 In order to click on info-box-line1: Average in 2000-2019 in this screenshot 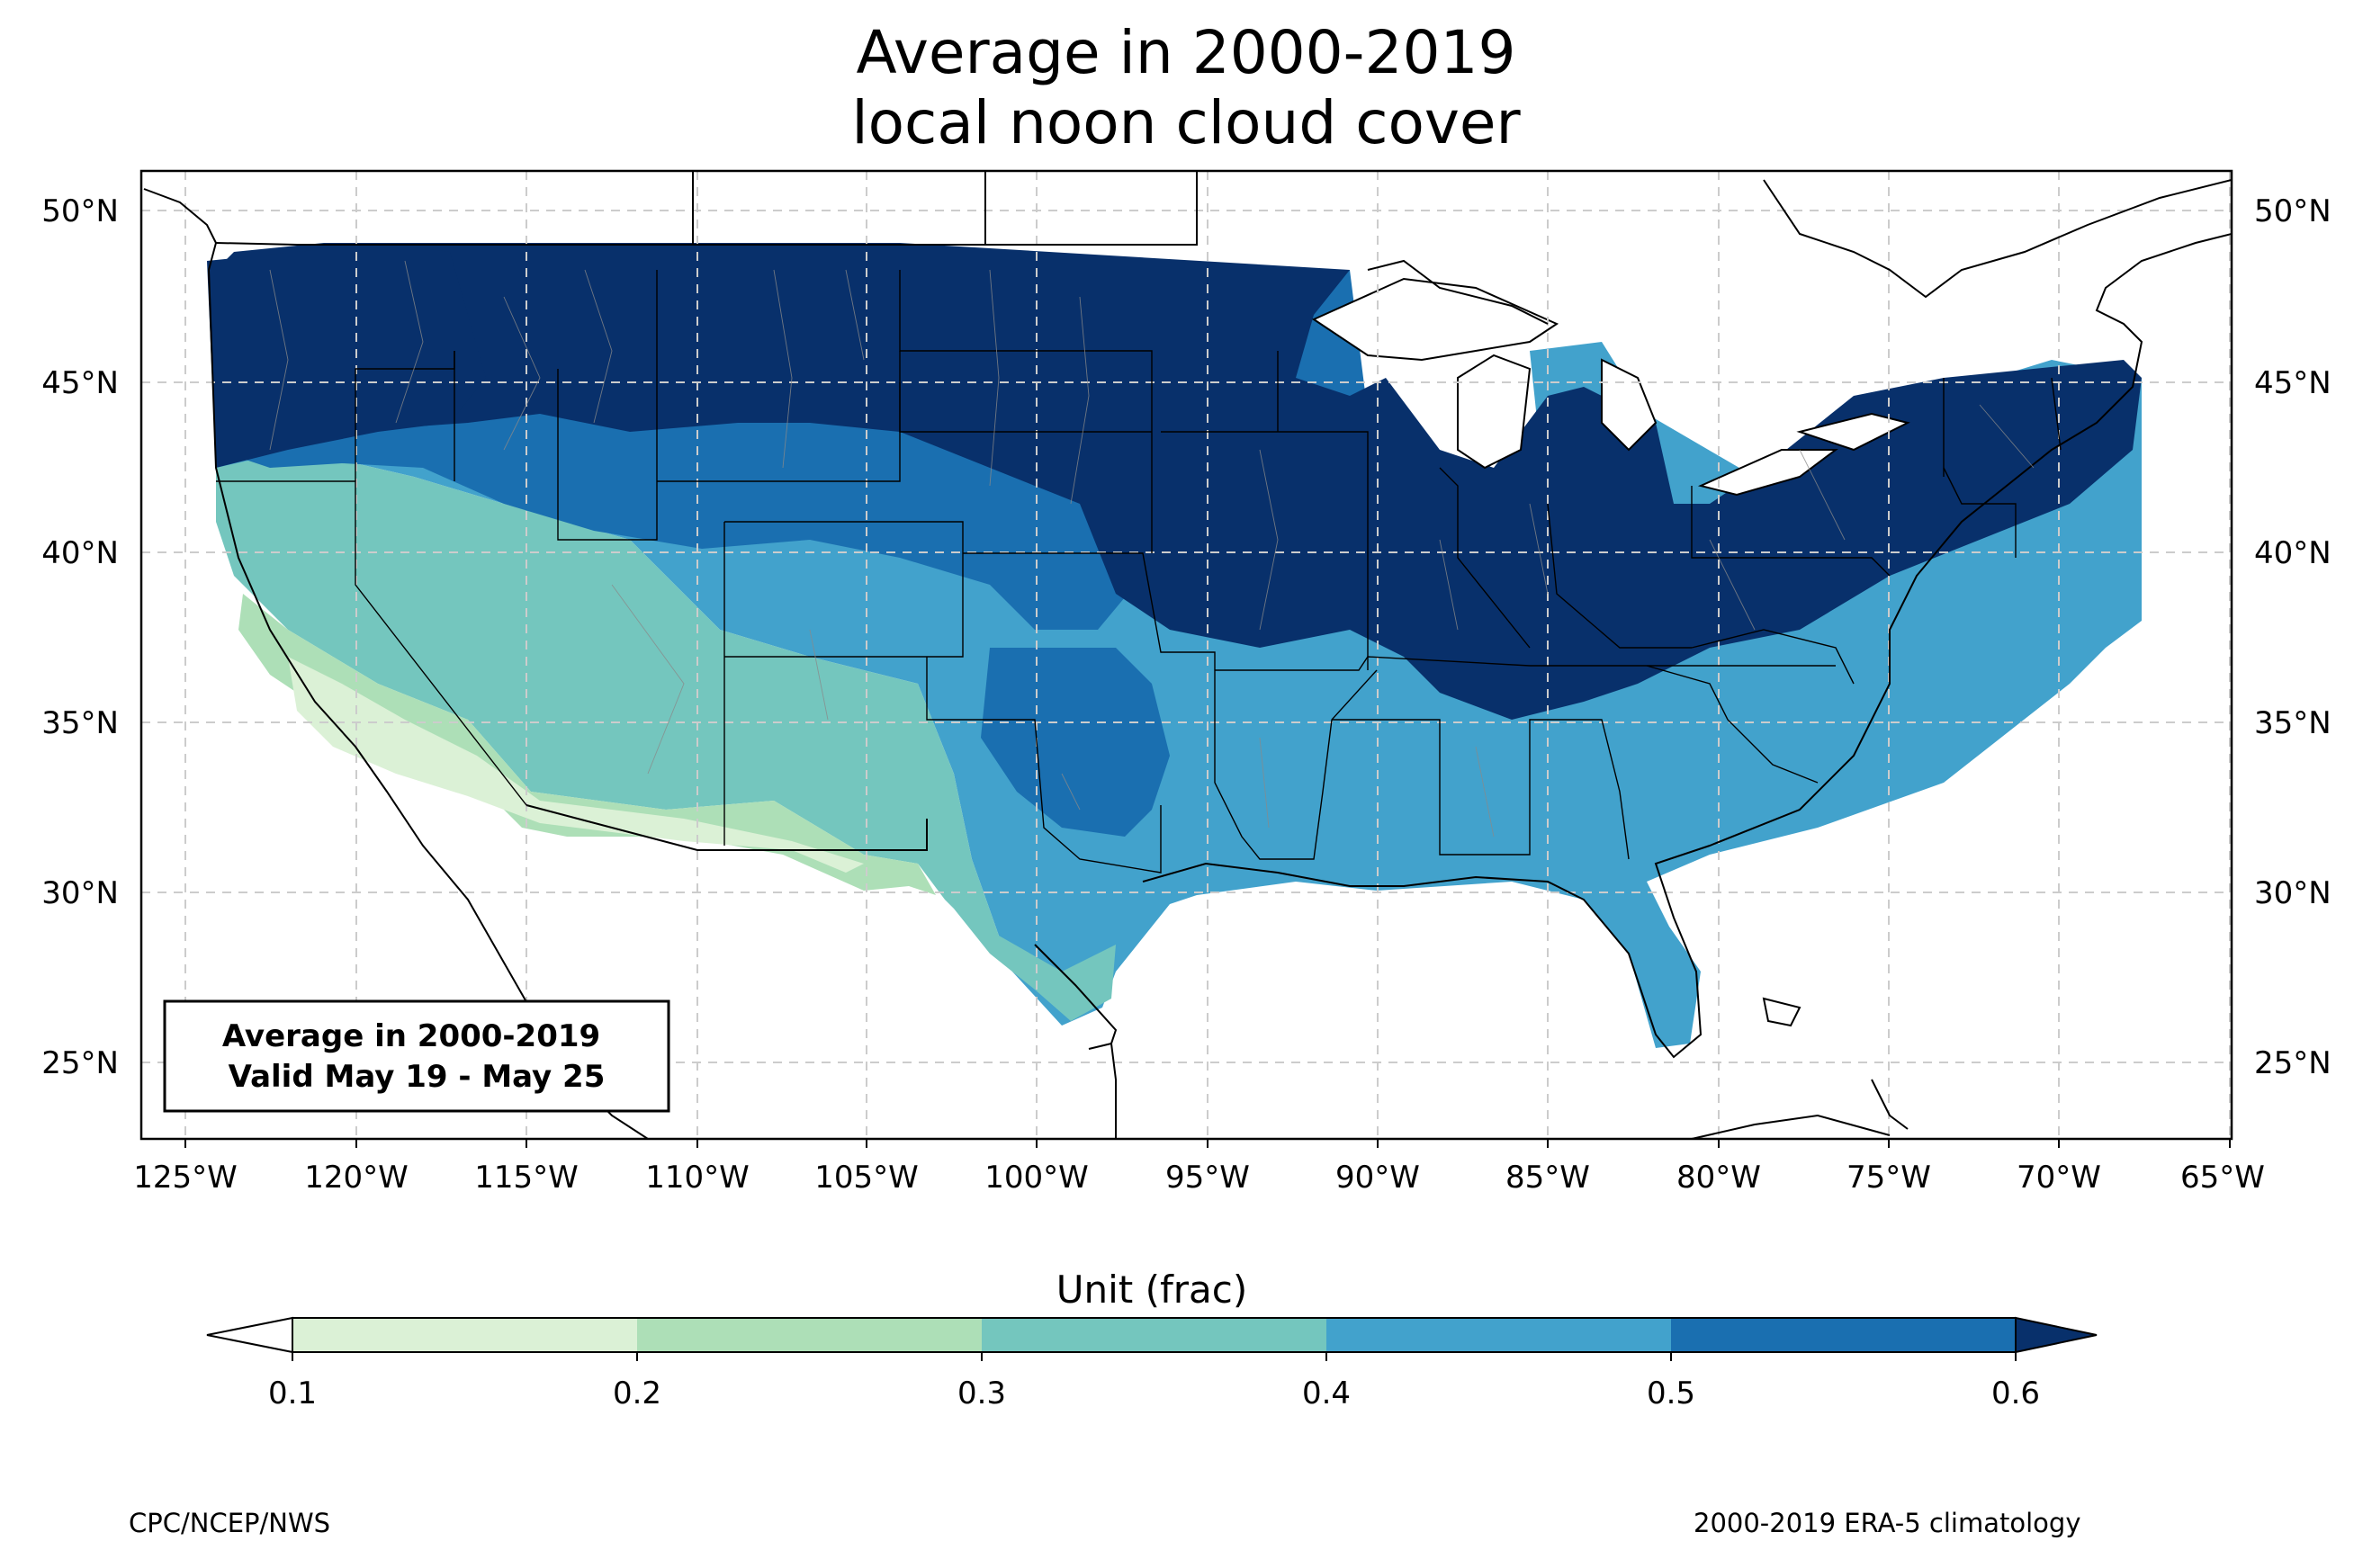, I will do `click(411, 1036)`.